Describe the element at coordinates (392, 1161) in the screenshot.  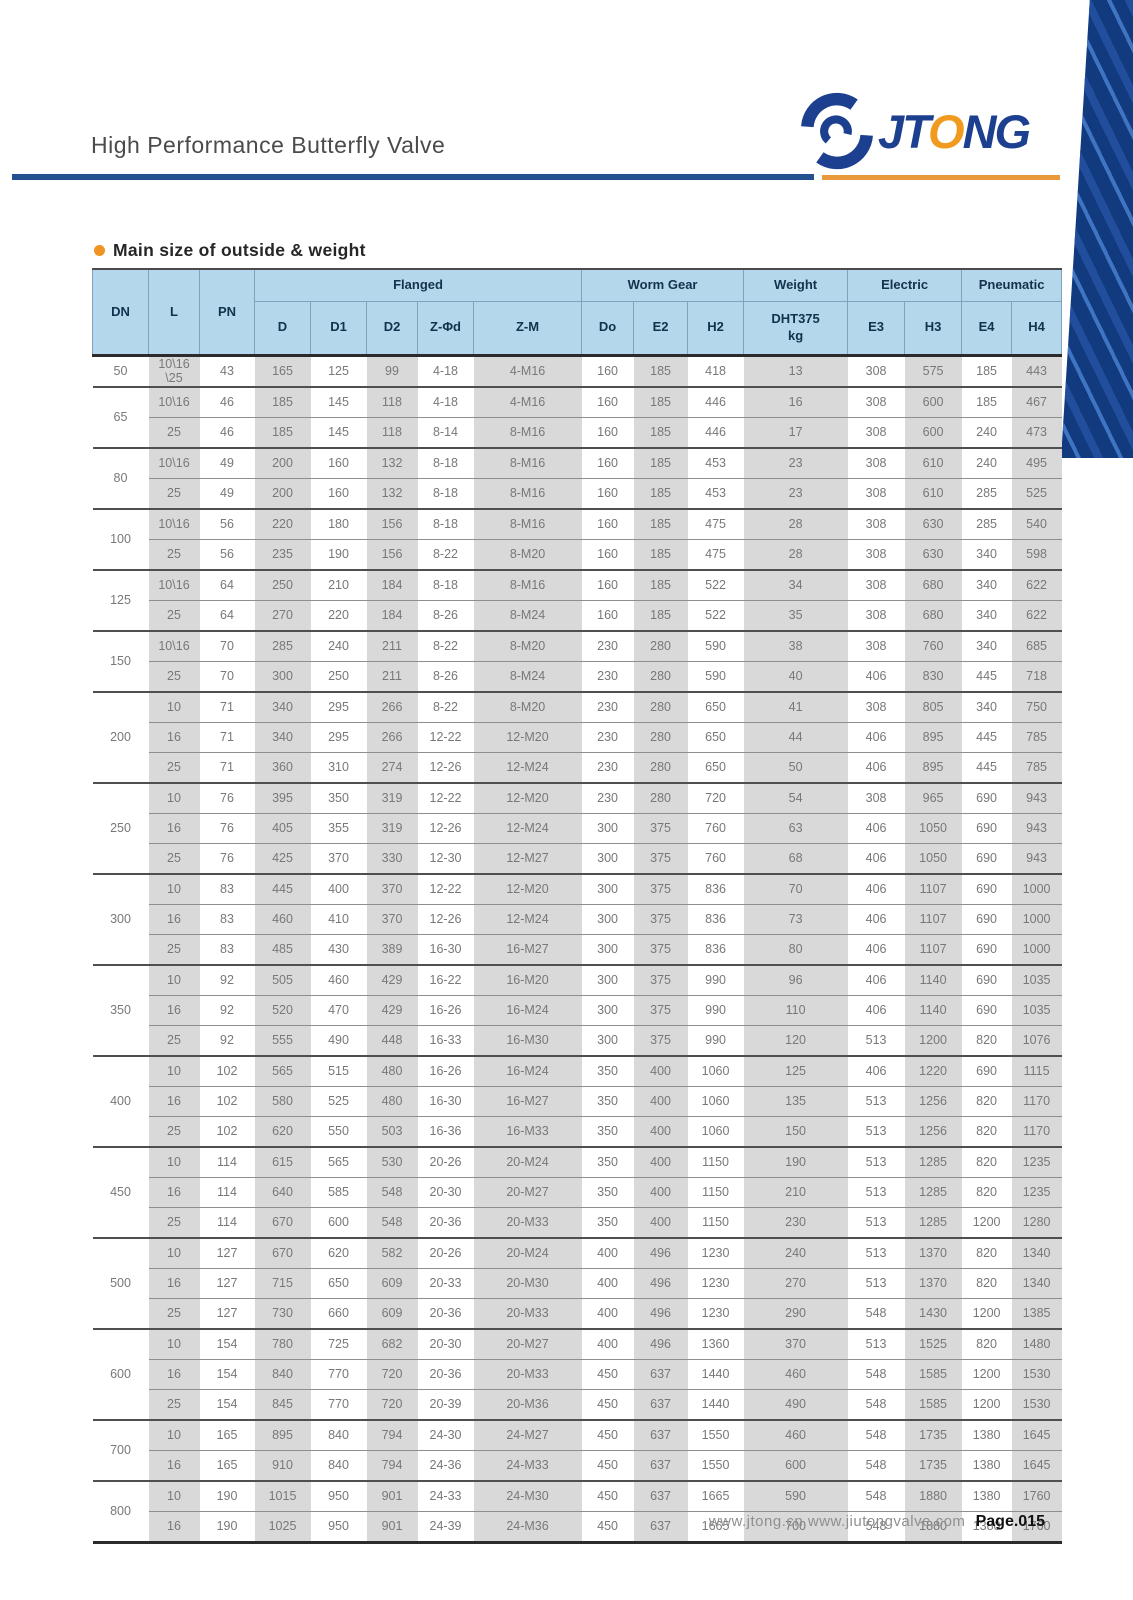
I see `value-cell: 530` at that location.